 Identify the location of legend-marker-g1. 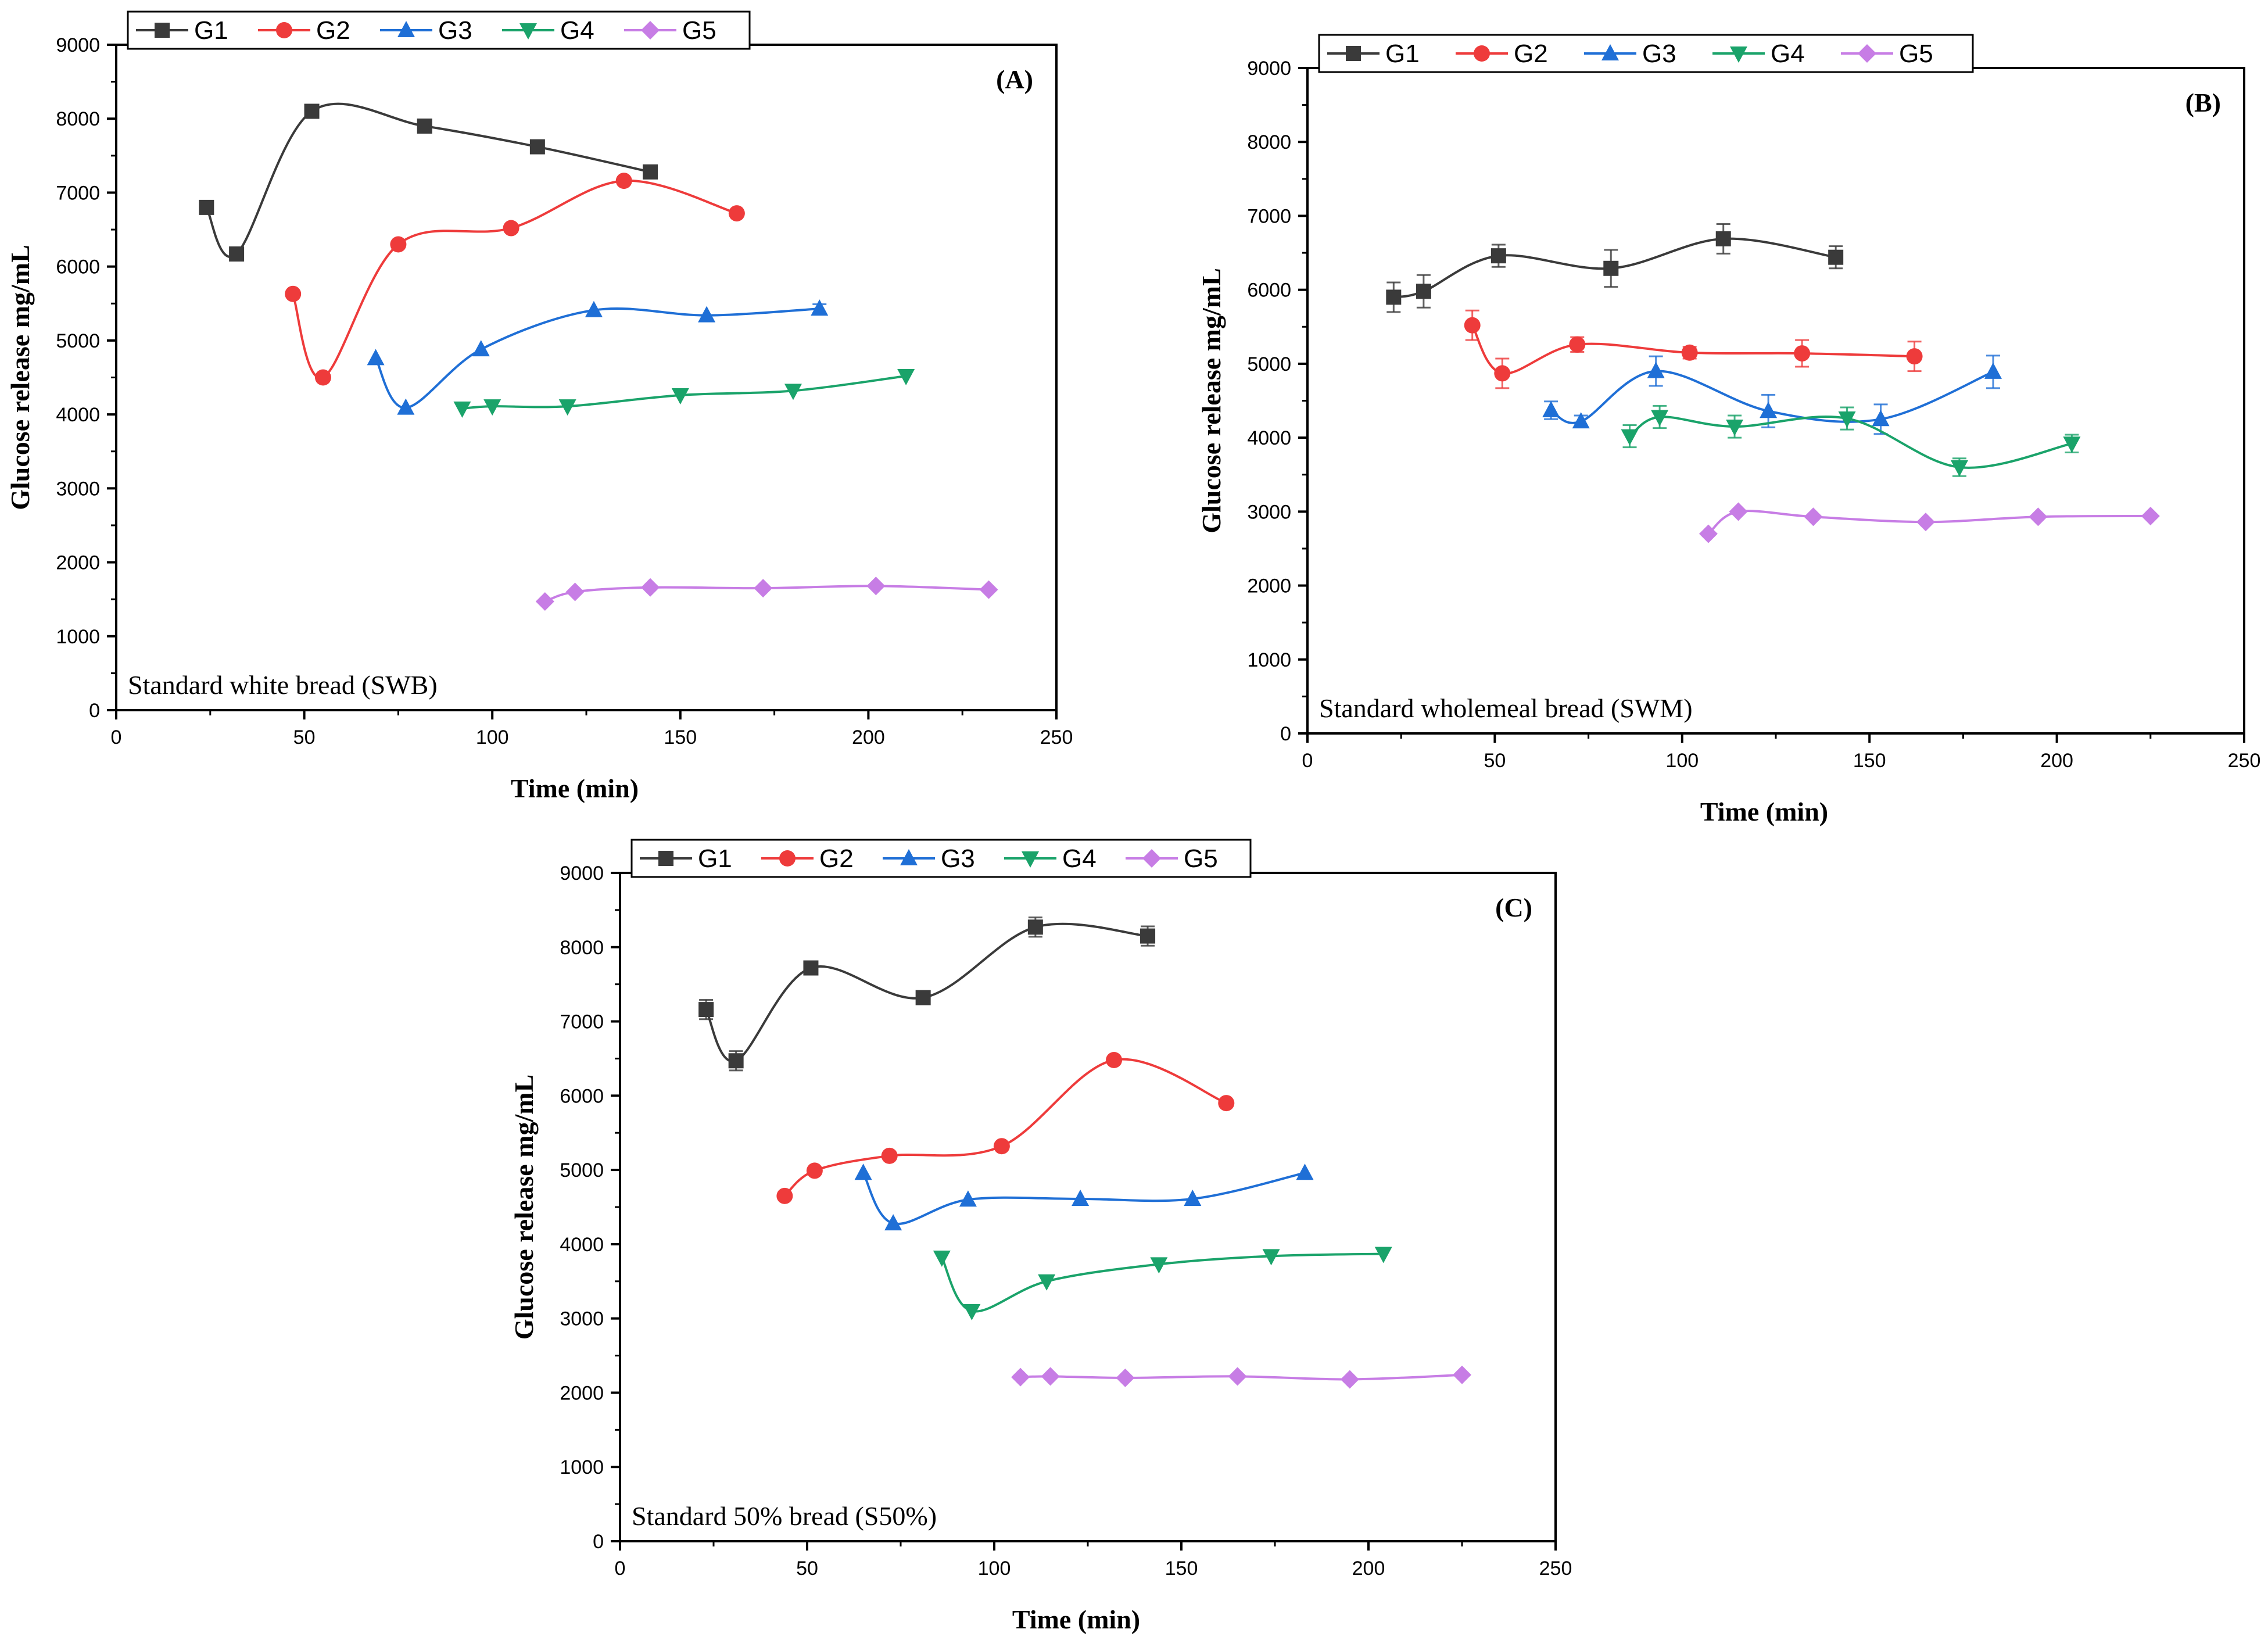
(162, 30).